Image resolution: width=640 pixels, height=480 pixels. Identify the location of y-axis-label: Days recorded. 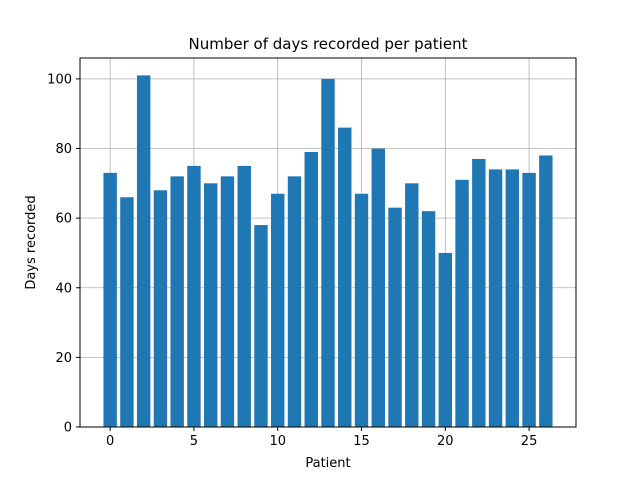
(31, 242).